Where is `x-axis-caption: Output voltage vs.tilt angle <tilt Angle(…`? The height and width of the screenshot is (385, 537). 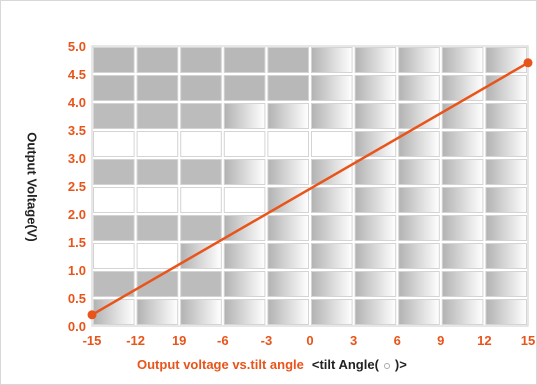
x-axis-caption: Output voltage vs.tilt angle <tilt Angle(… is located at coordinates (272, 364).